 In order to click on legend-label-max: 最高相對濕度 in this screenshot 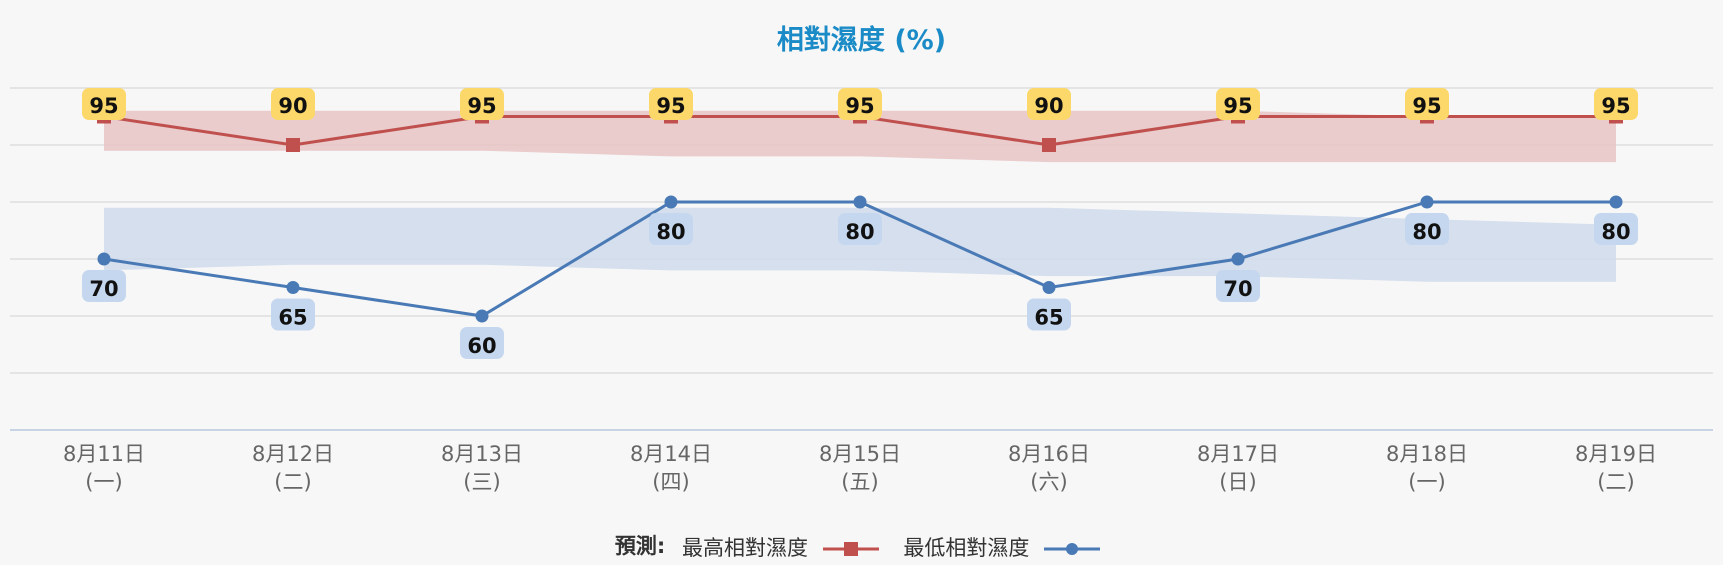, I will do `click(745, 548)`.